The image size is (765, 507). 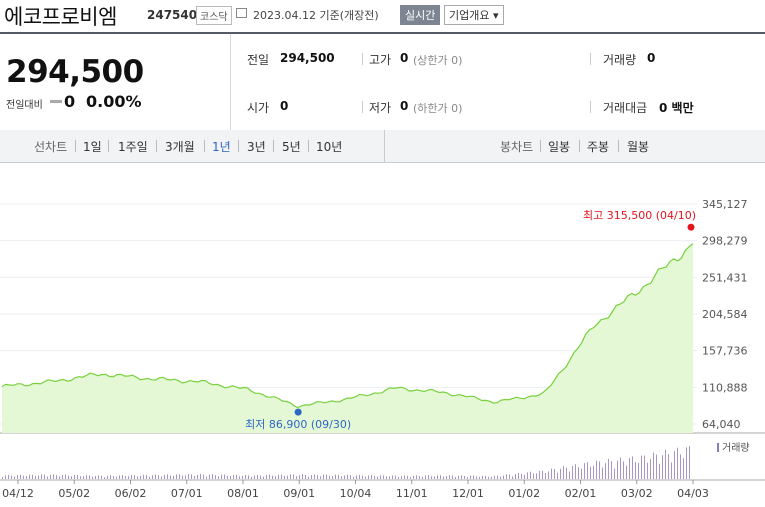 What do you see at coordinates (598, 147) in the screenshot?
I see `tab-weekly: 주봉` at bounding box center [598, 147].